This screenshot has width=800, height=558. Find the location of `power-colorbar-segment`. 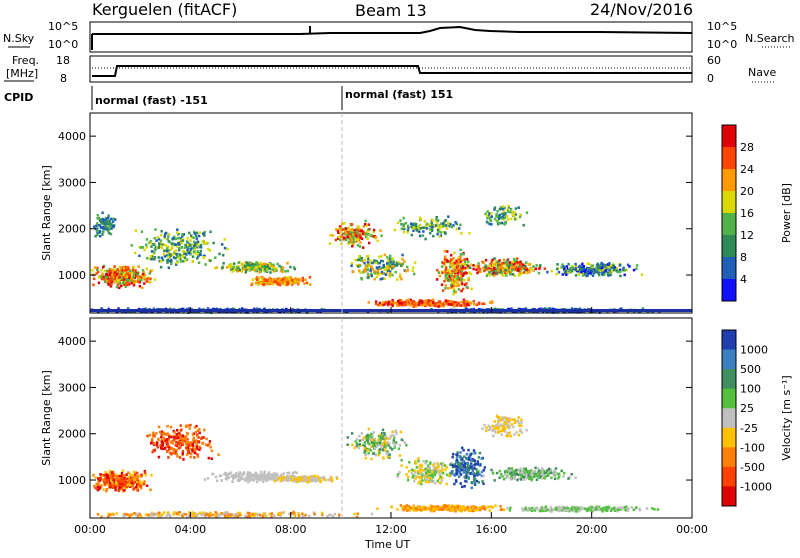

power-colorbar-segment is located at coordinates (729, 224).